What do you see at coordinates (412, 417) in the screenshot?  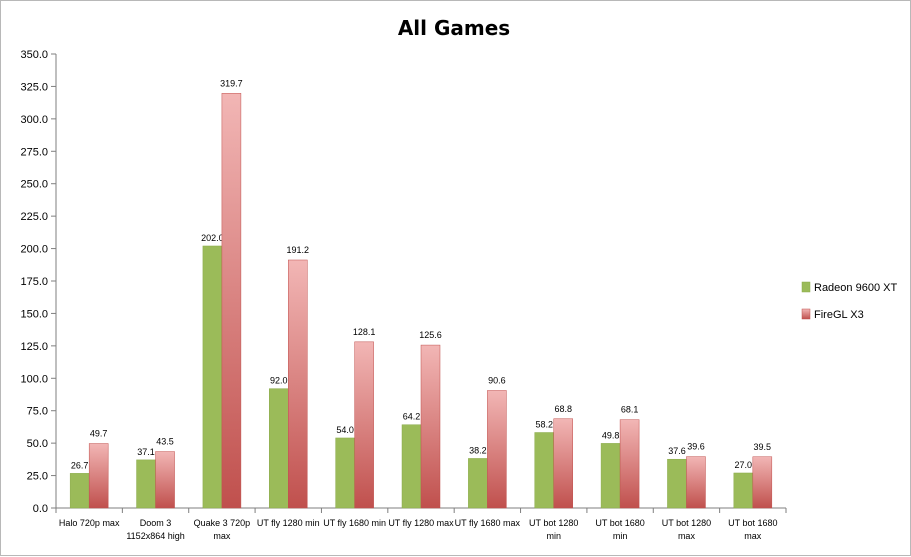 I see `data-label-radeon: 64.2` at bounding box center [412, 417].